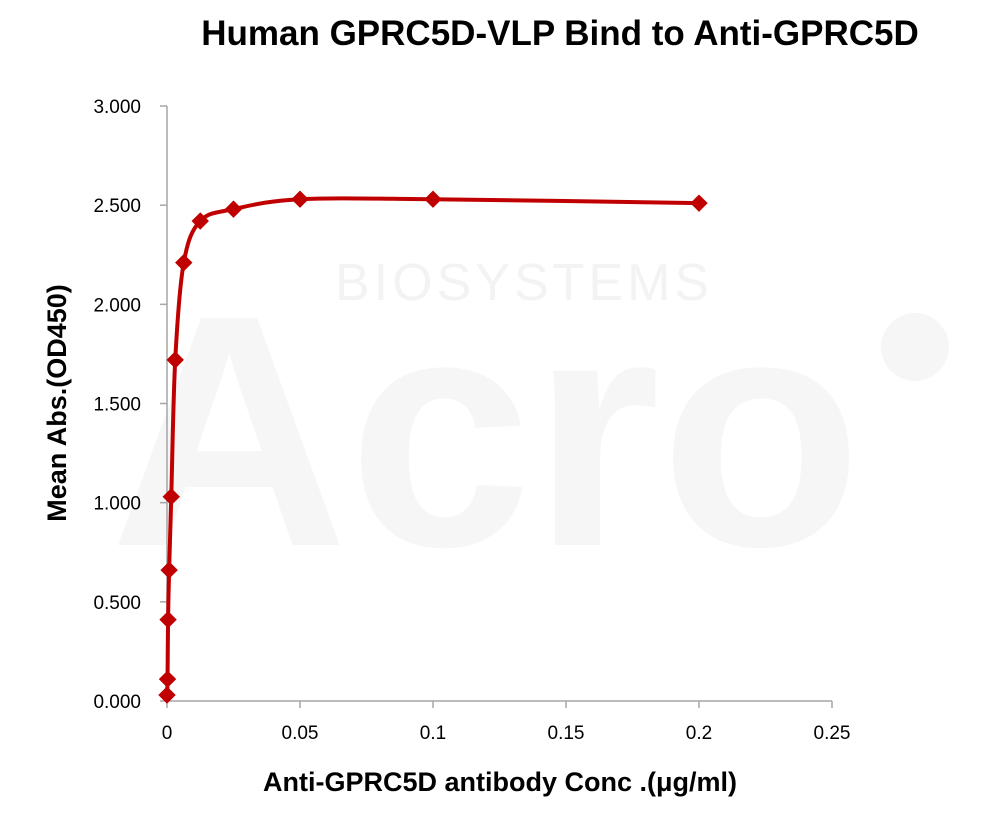 This screenshot has width=1005, height=818. What do you see at coordinates (506, 722) in the screenshot?
I see `x-ticks: 0 0.05 0.1 0.15 0.2 0.25` at bounding box center [506, 722].